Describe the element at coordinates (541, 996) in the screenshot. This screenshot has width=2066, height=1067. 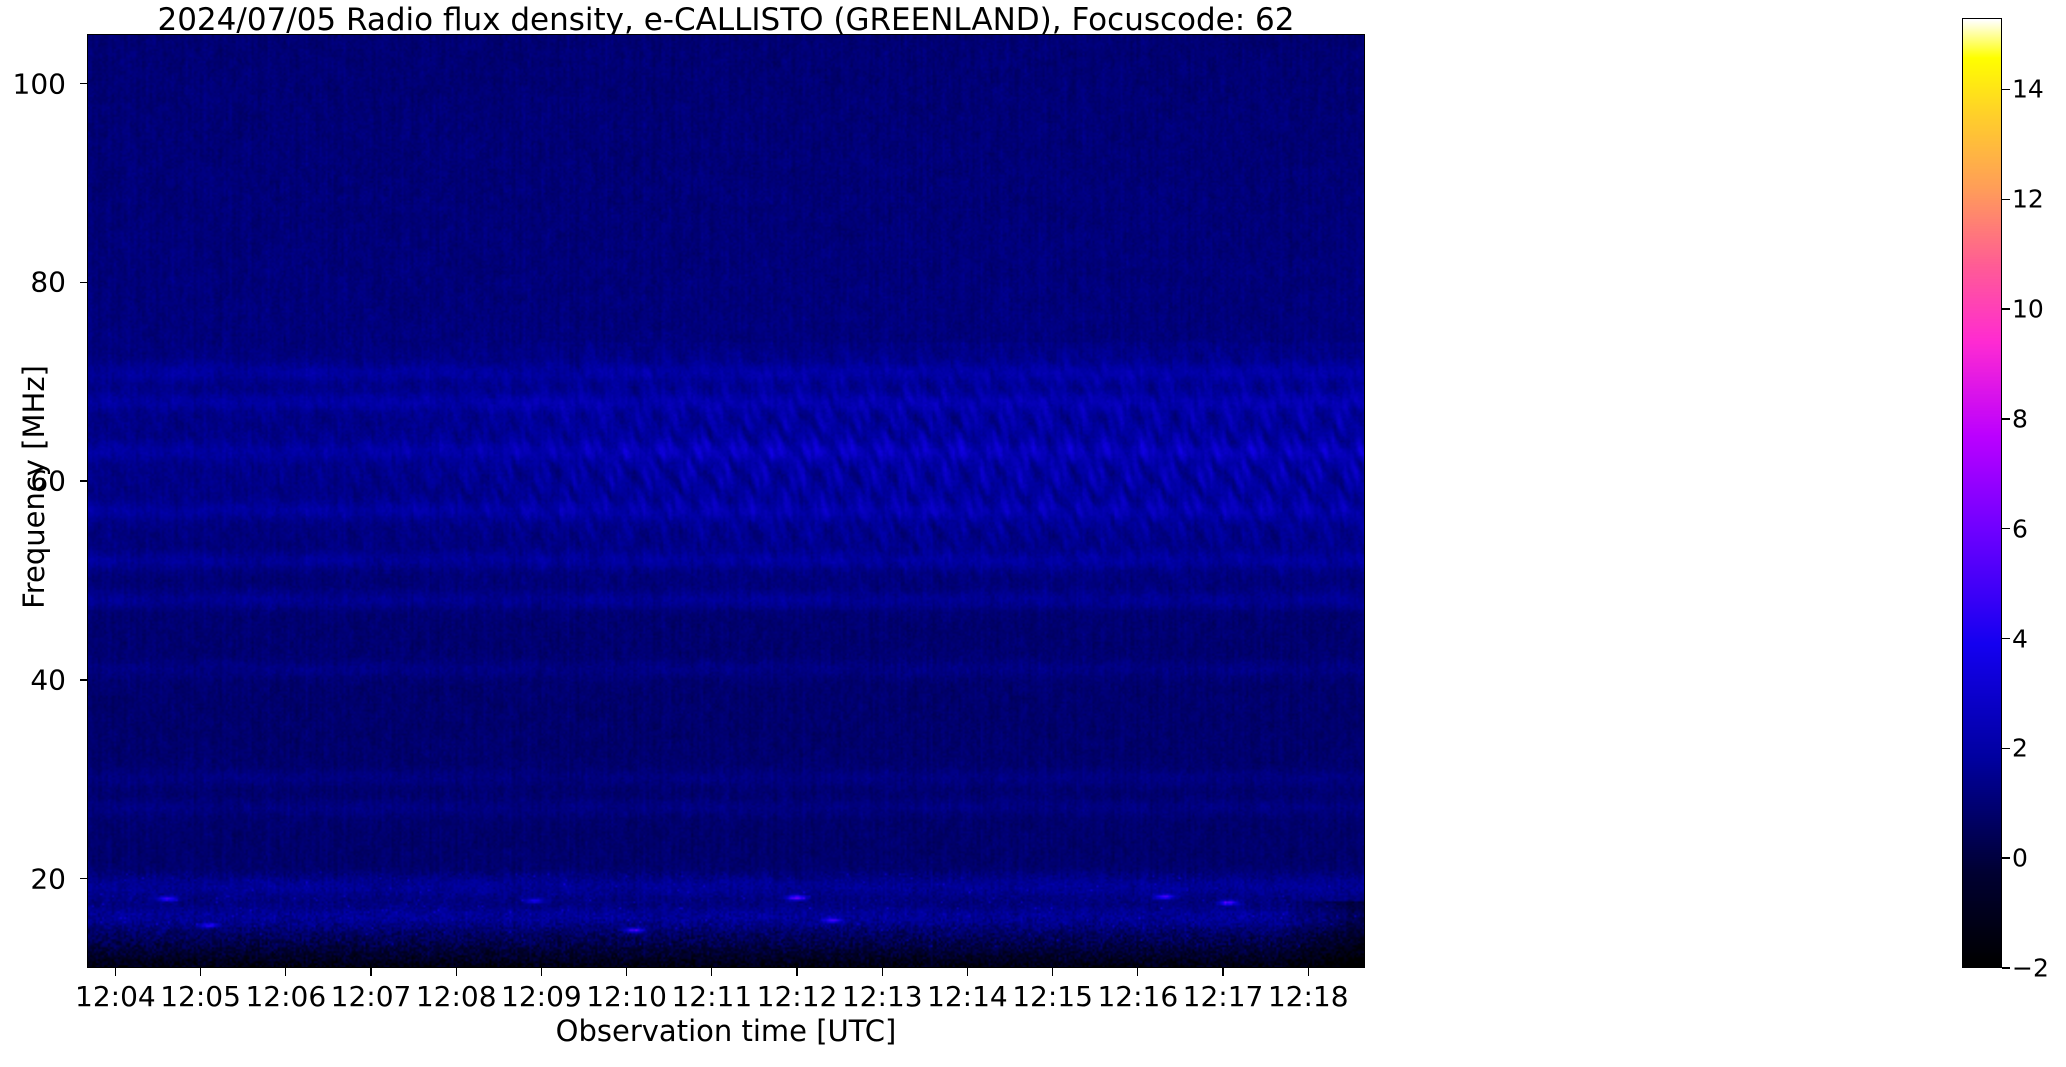
I see `x-axis-tick: 12:09` at that location.